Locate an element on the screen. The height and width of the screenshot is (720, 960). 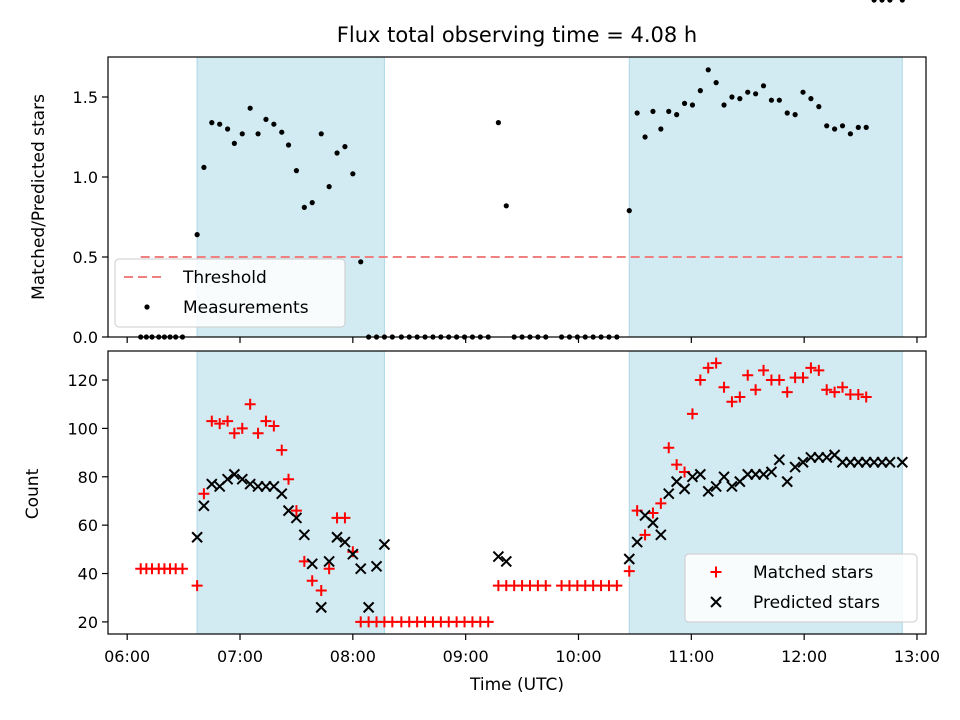
legend-measurements-label: Measurements is located at coordinates (246, 308).